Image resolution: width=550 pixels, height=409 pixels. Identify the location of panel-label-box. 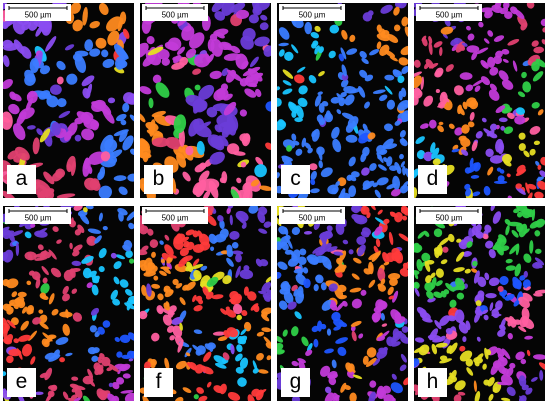
(158, 382).